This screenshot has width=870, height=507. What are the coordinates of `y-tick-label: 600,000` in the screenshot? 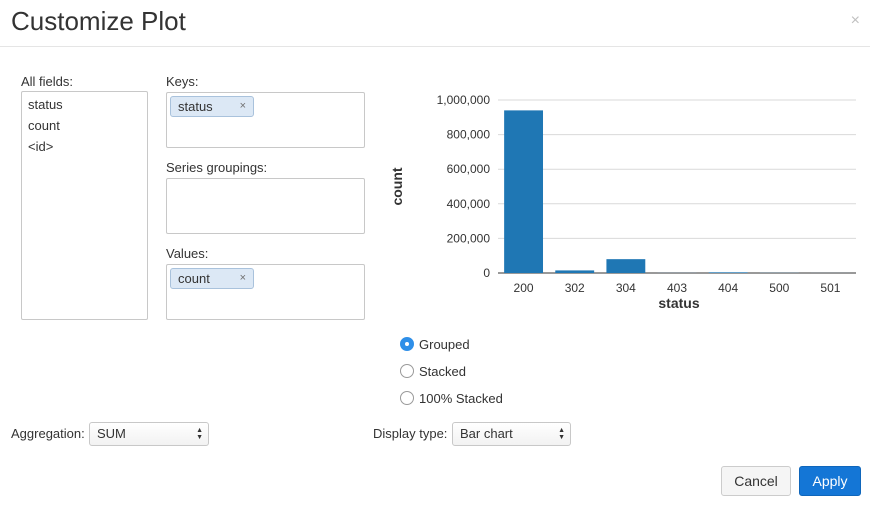 It's located at (469, 169).